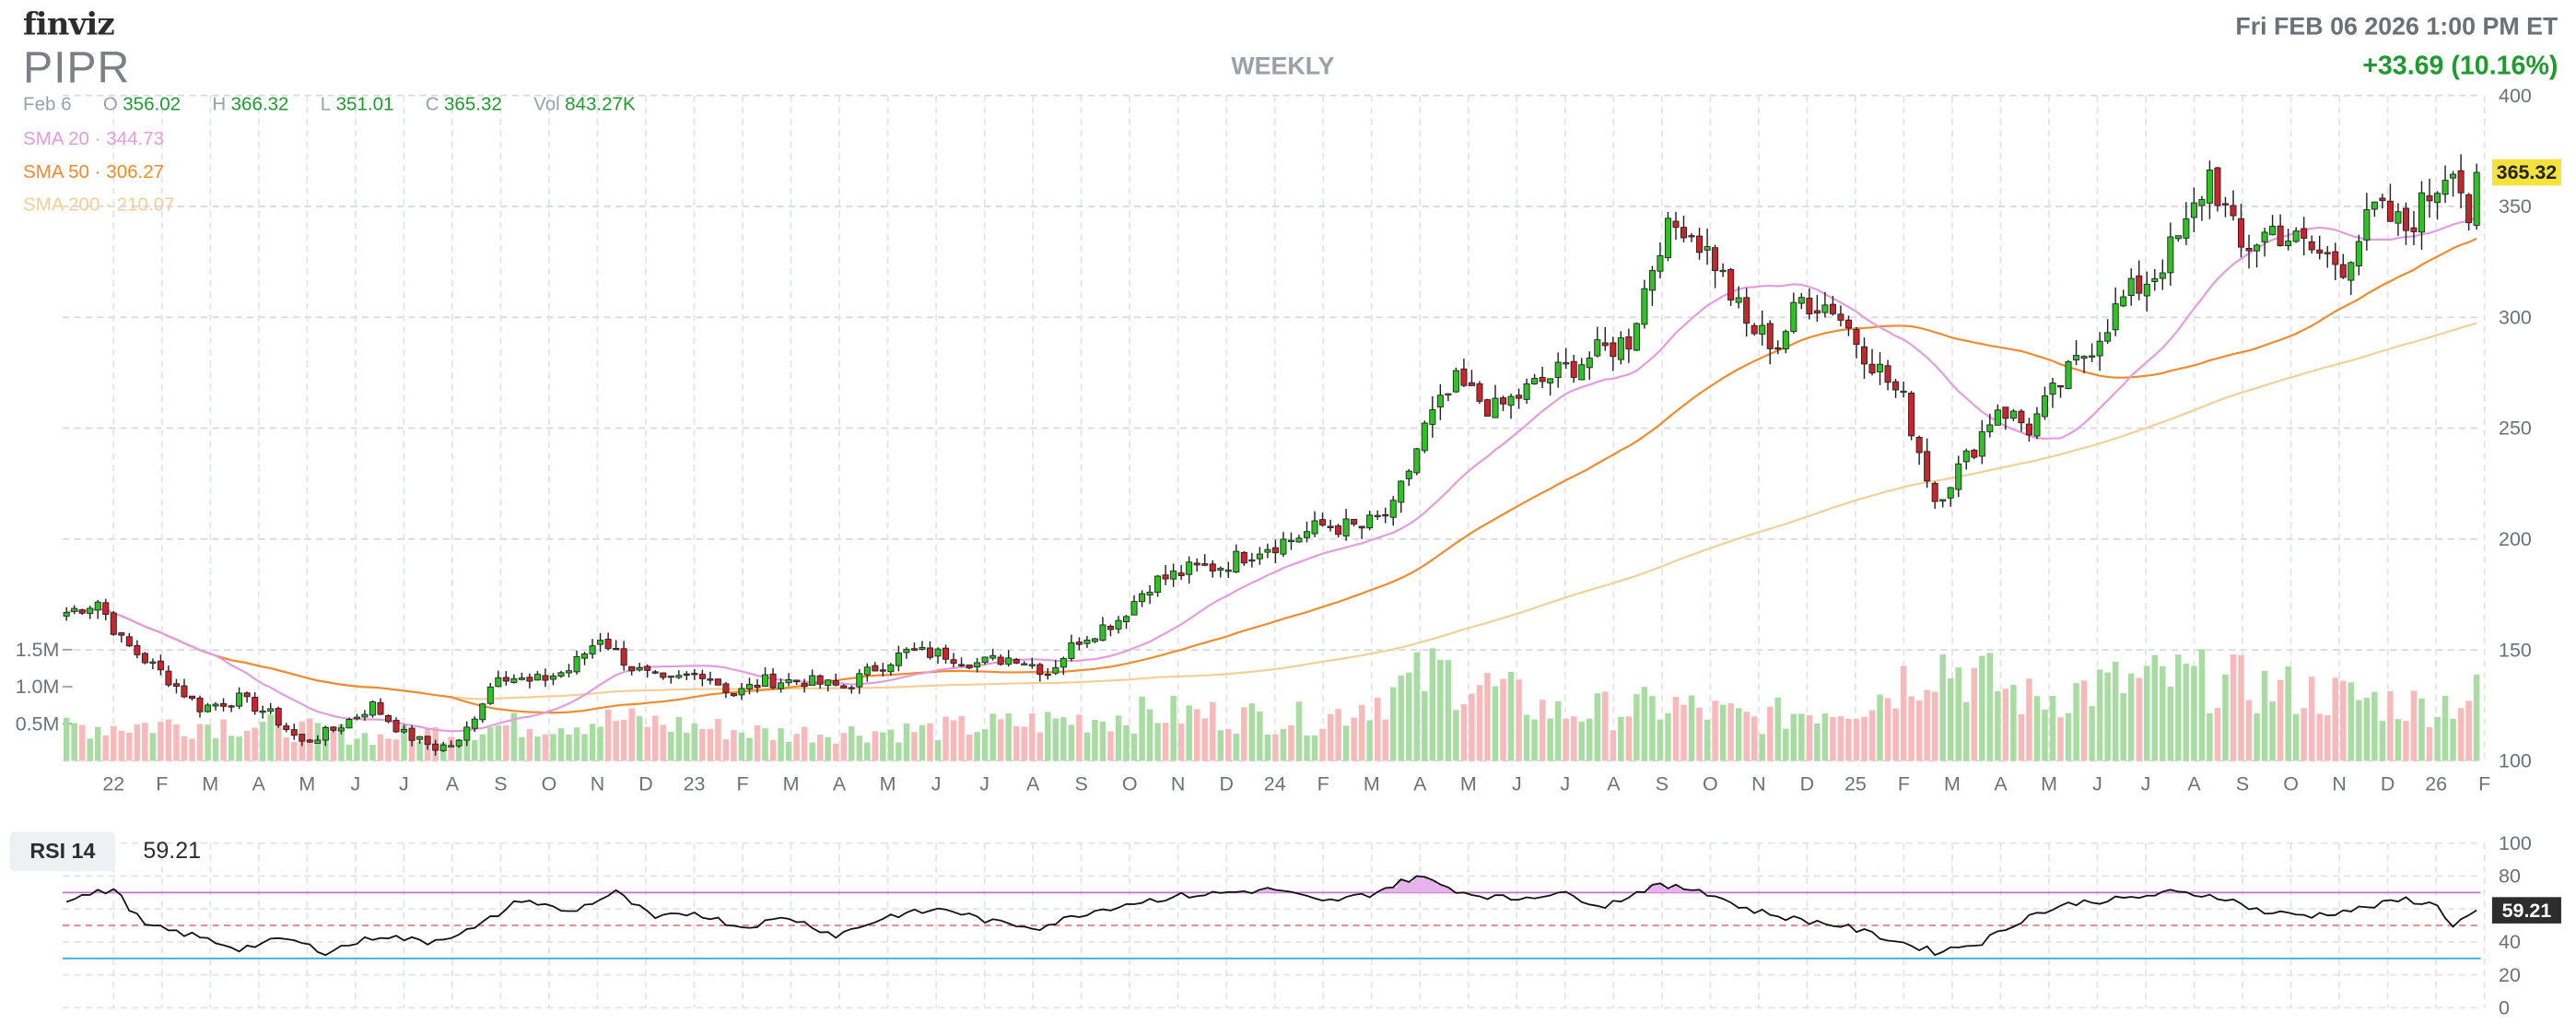 The image size is (2576, 1036). Describe the element at coordinates (356, 784) in the screenshot. I see `x-tick-label: J` at that location.